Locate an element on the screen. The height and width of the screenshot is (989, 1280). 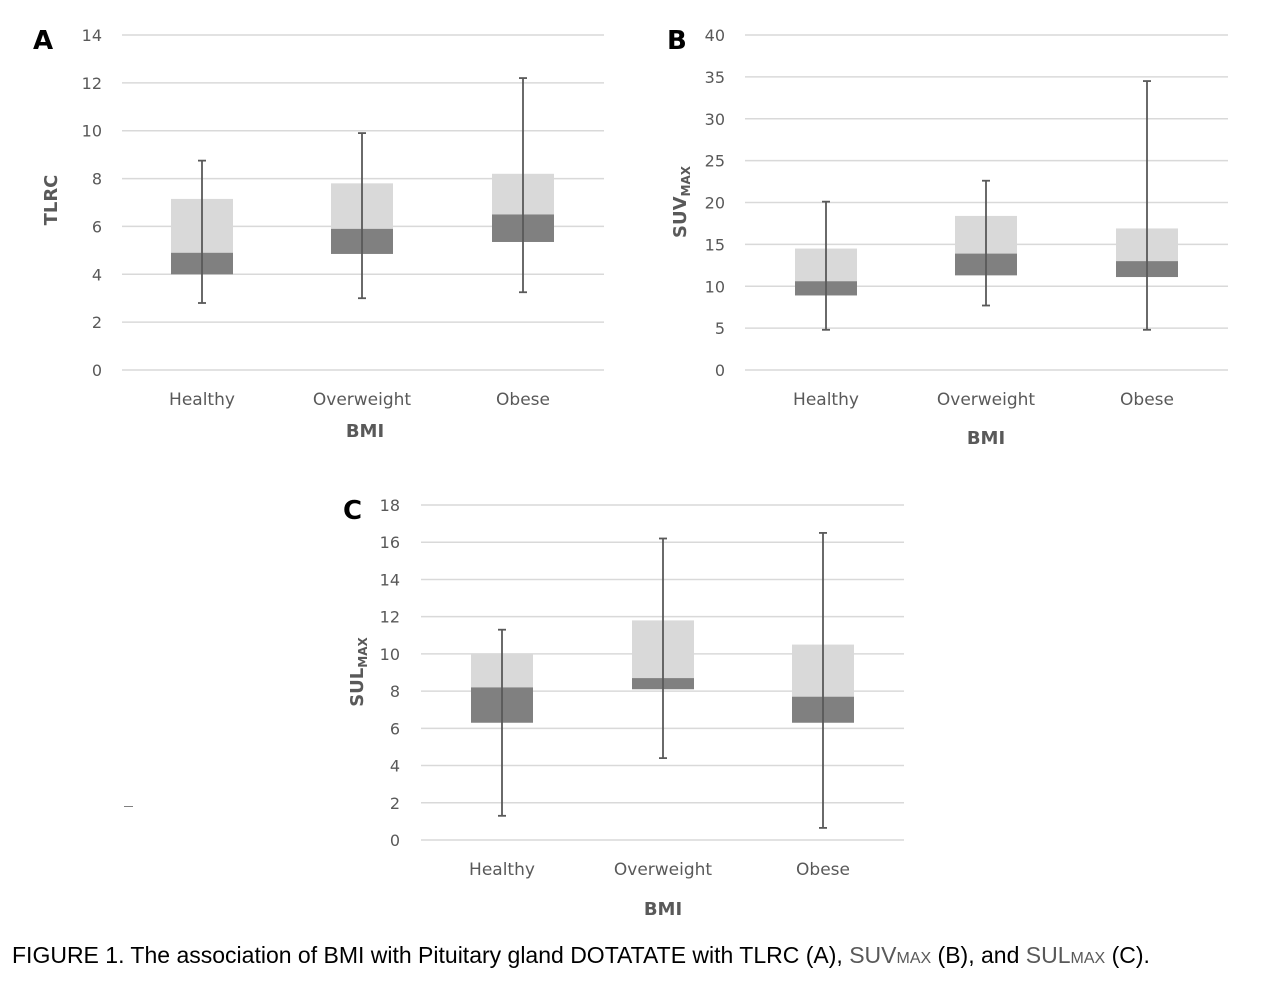
y-tick-label: 16 is located at coordinates (390, 542).